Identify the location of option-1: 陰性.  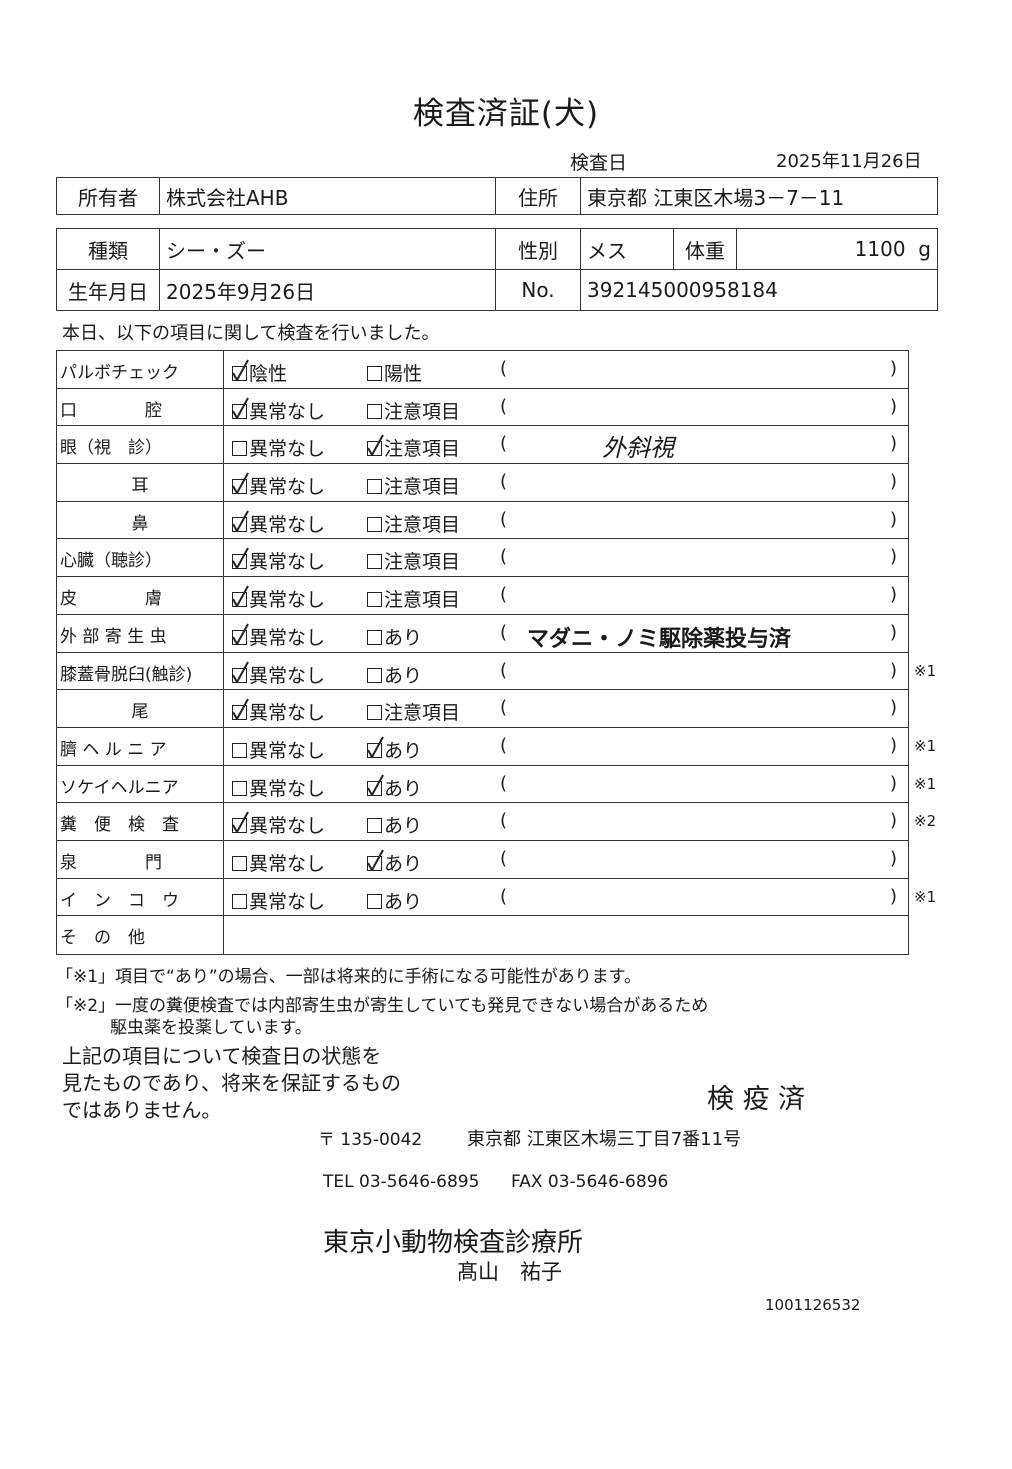
(259, 372).